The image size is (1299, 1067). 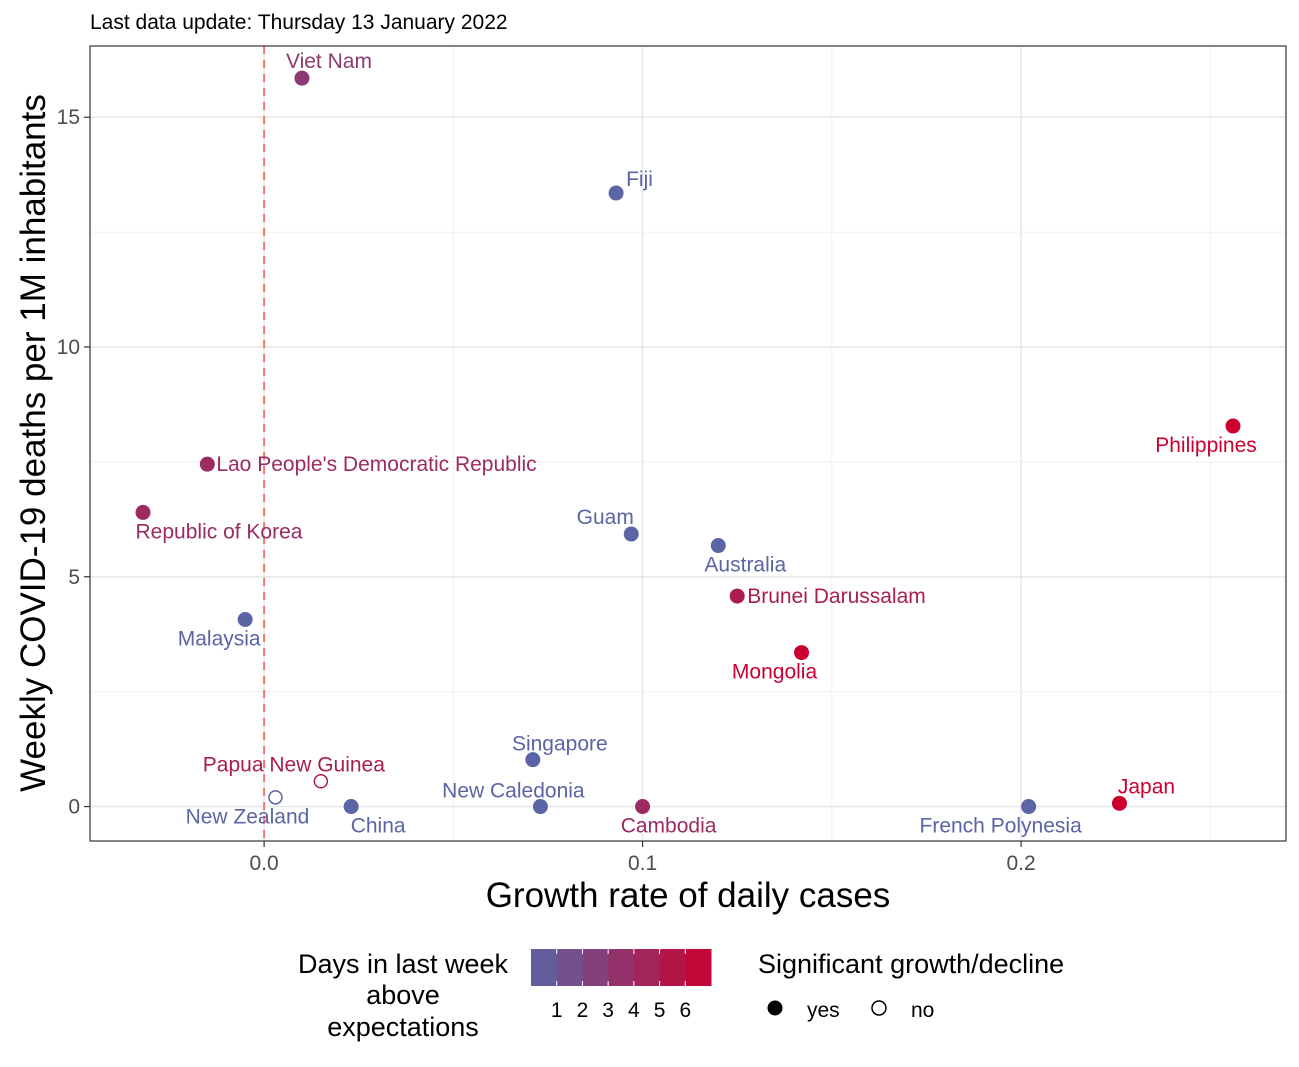 I want to click on point-label: China, so click(x=378, y=826).